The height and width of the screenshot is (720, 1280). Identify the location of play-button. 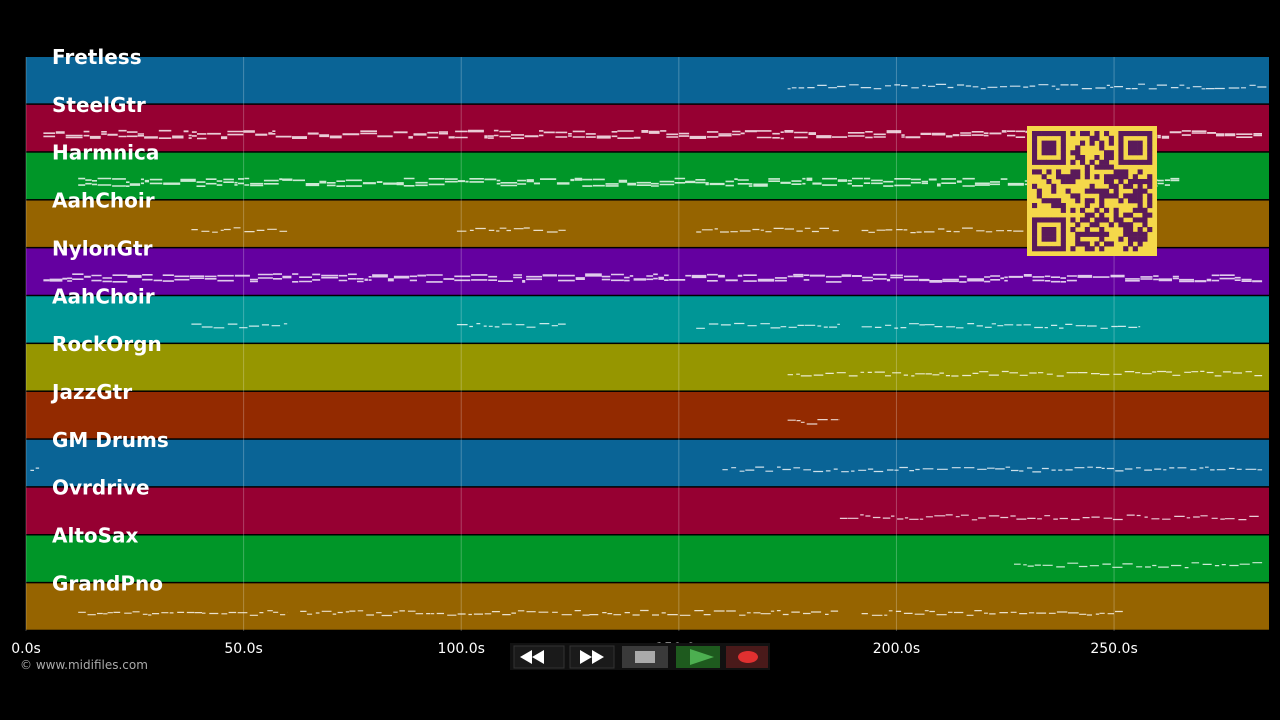
(698, 657).